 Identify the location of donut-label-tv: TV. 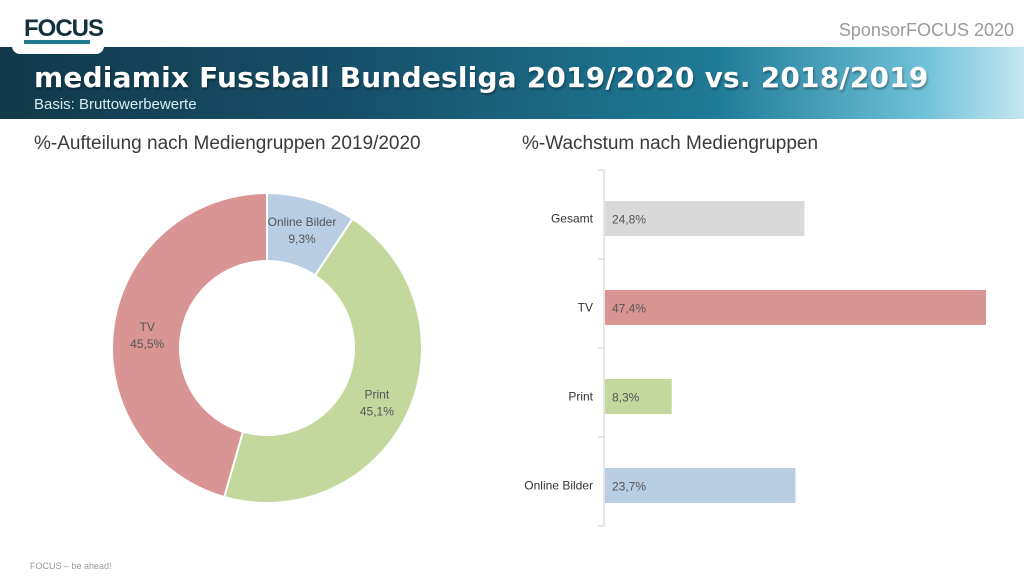
(147, 327).